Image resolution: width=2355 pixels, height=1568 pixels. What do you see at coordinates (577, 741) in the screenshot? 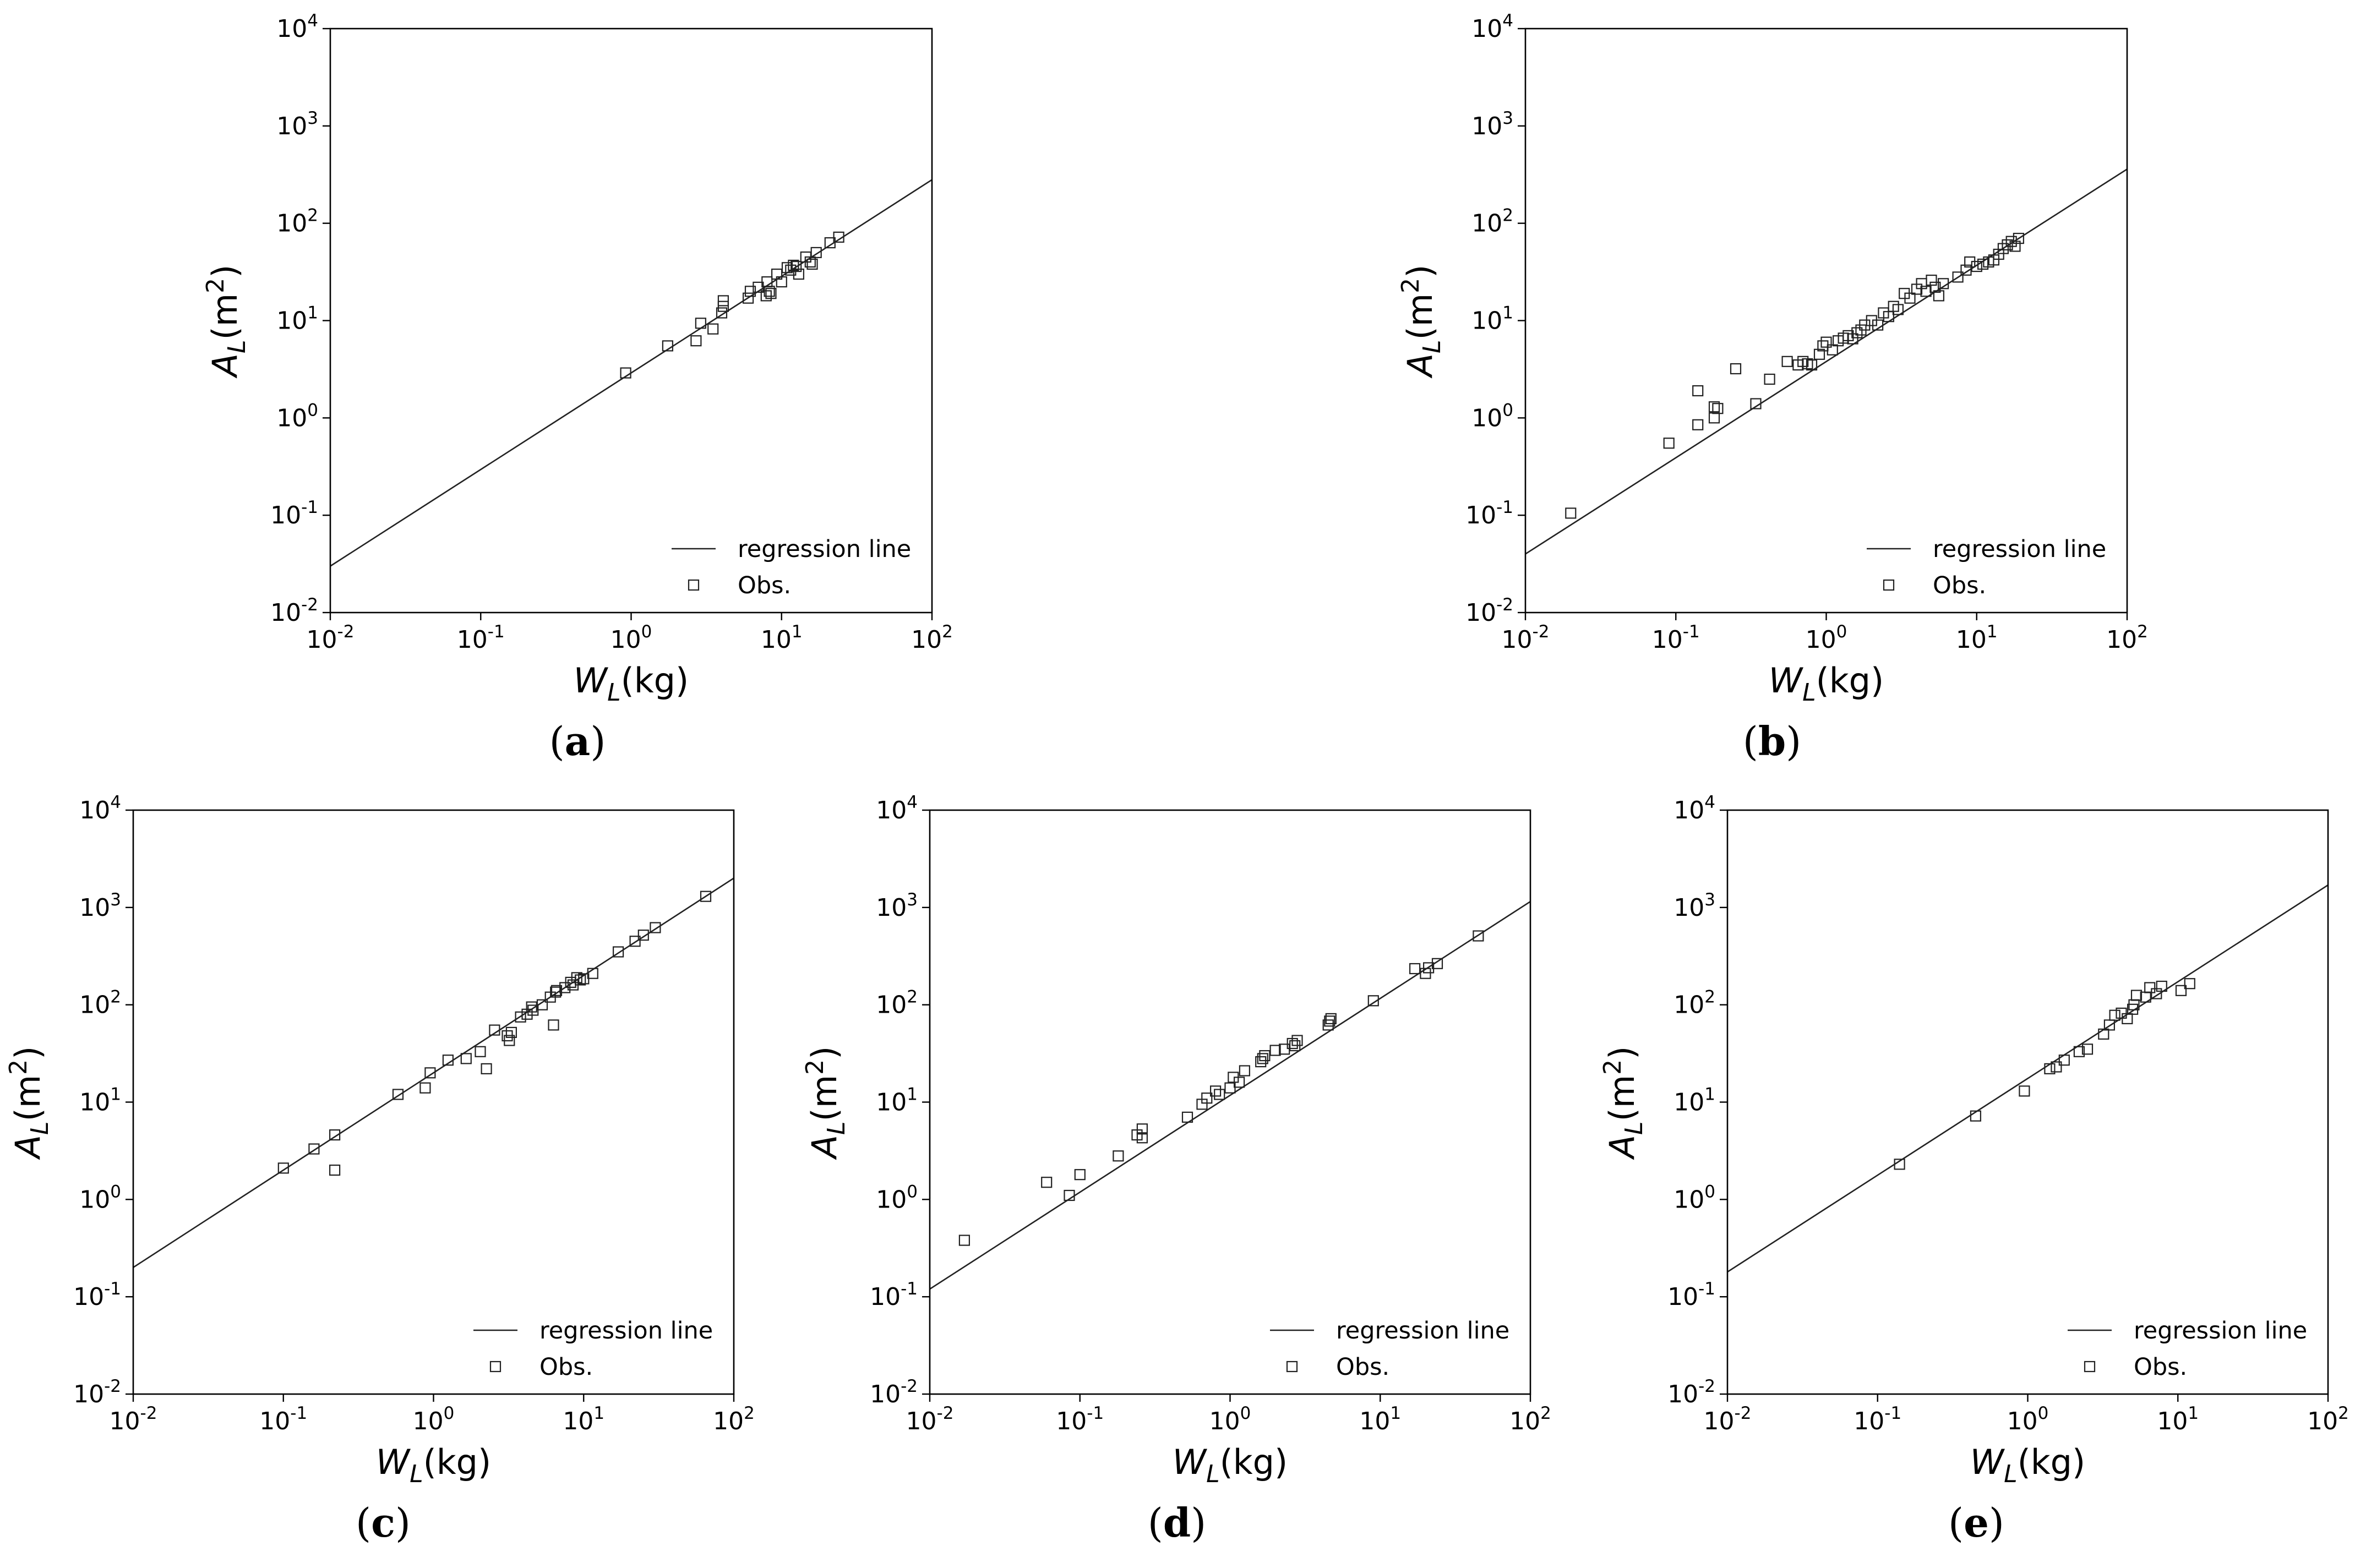
I see `panel-caption: (a)` at bounding box center [577, 741].